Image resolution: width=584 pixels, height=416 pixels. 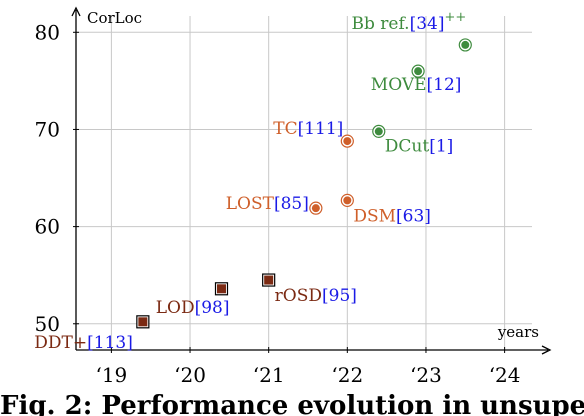 I want to click on point-label: DSM[63], so click(x=392, y=216).